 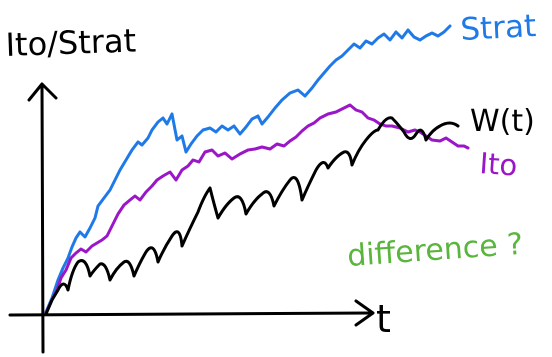 What do you see at coordinates (435, 250) in the screenshot?
I see `question-label: difference ?` at bounding box center [435, 250].